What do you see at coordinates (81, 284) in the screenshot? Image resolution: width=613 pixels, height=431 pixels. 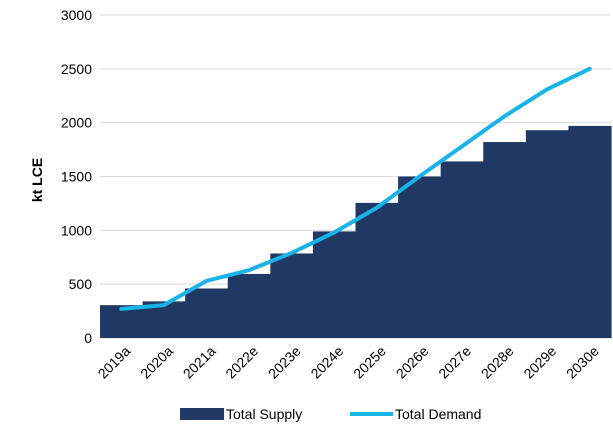 I see `y-tick-label: 500` at bounding box center [81, 284].